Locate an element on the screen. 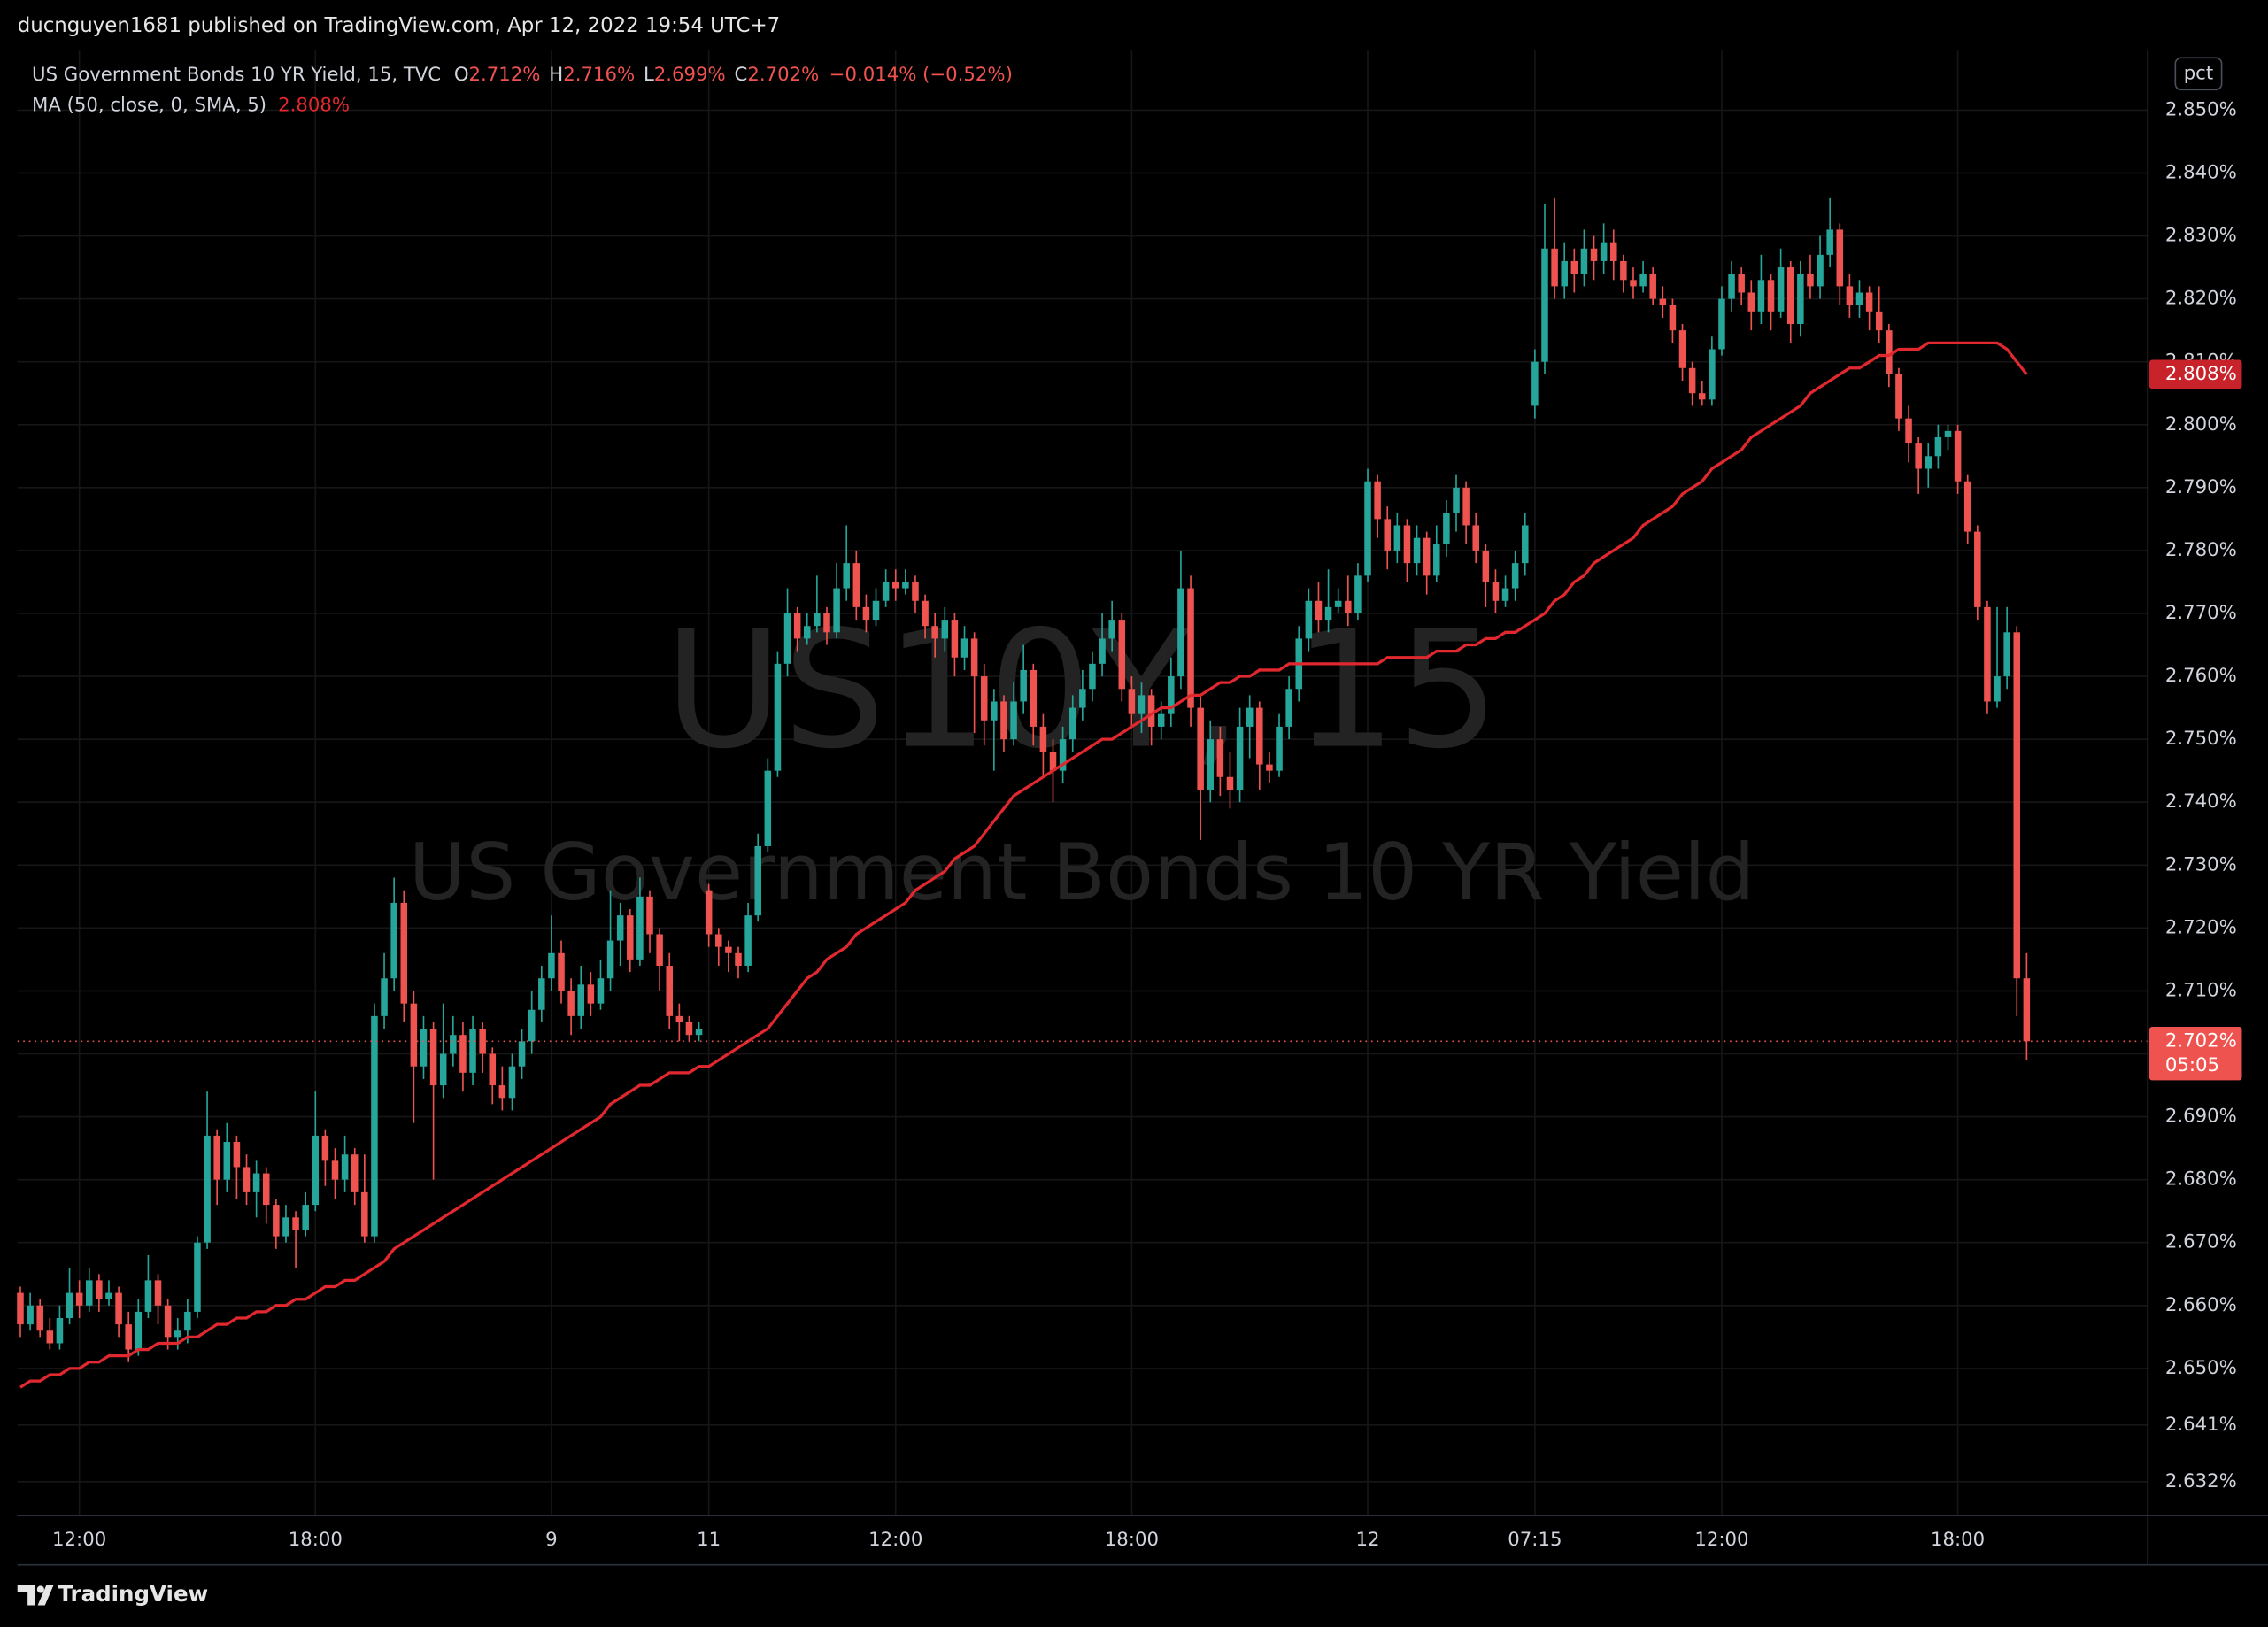 This screenshot has height=1627, width=2268. unit-button-frame is located at coordinates (2198, 74).